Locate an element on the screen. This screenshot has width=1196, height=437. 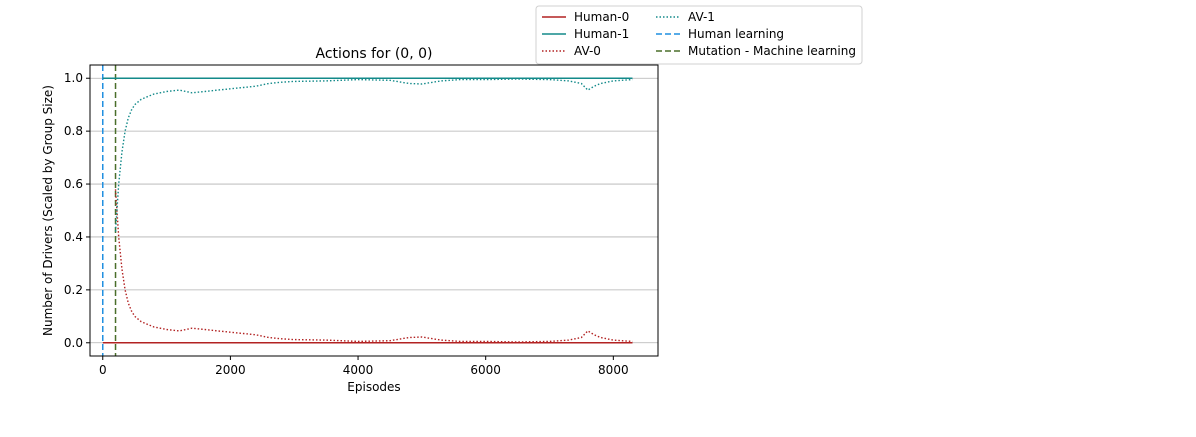
y-tick-label: 1.0 is located at coordinates (73, 78).